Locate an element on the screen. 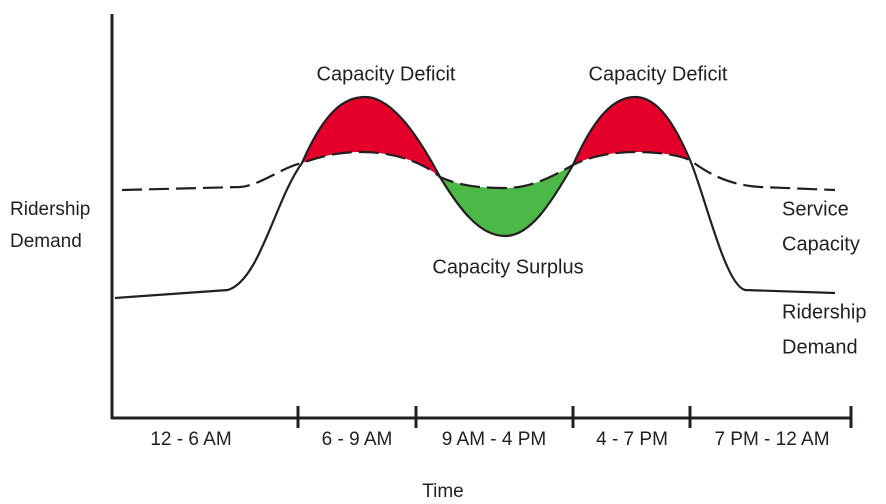 The width and height of the screenshot is (886, 504). surplus-area is located at coordinates (506, 200).